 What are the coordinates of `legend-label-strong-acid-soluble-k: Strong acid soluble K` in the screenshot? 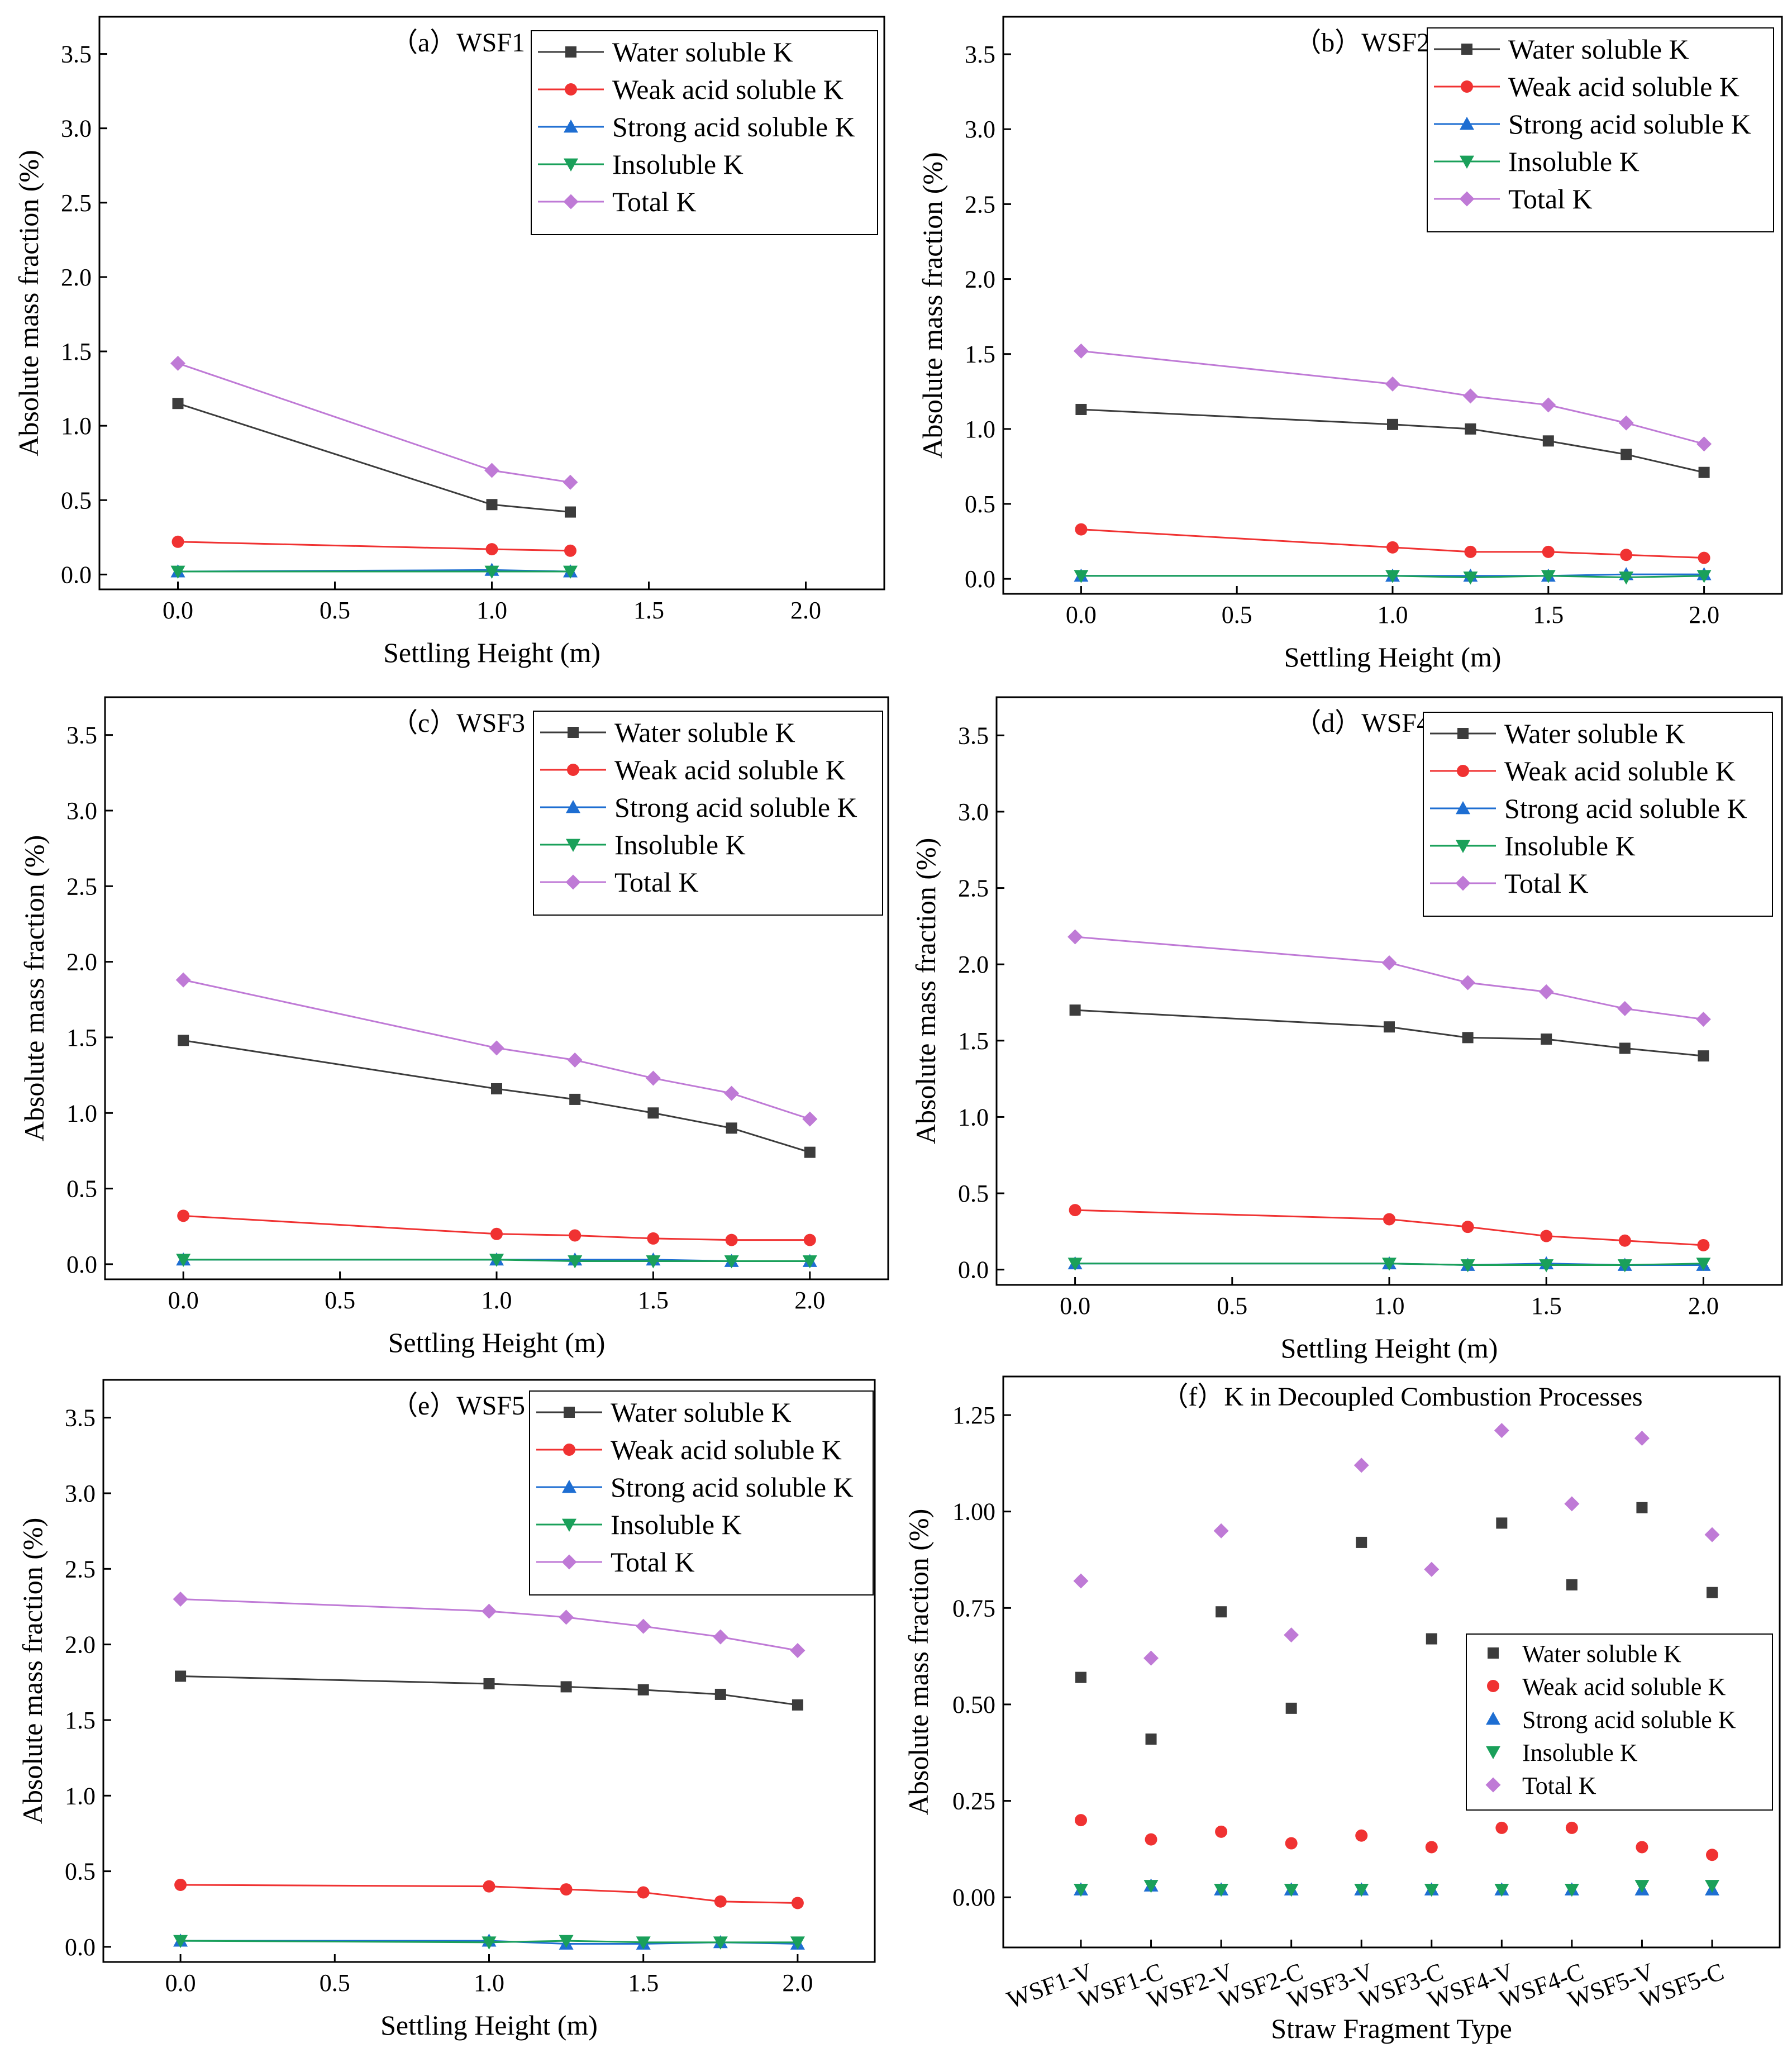 It's located at (733, 126).